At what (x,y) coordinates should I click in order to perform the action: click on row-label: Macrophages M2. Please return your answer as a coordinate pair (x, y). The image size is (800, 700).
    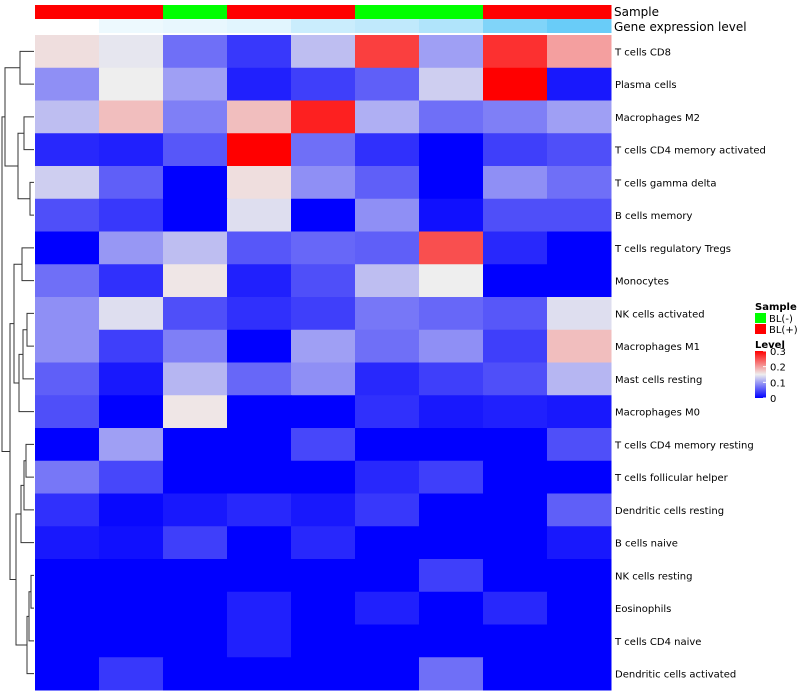
    Looking at the image, I should click on (657, 118).